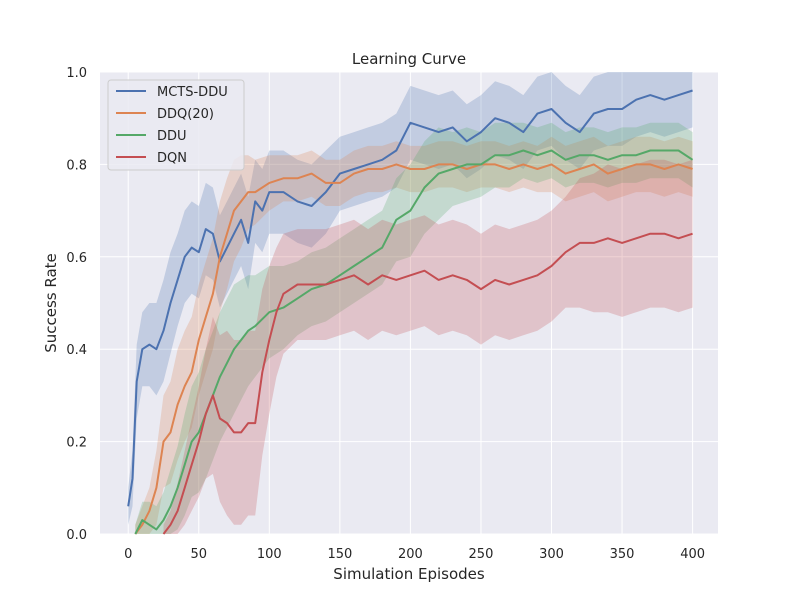 This screenshot has height=600, width=800. What do you see at coordinates (76, 304) in the screenshot?
I see `y-tick-labels: 0.0 0.2 0.4 0.6 0.8 1.0` at bounding box center [76, 304].